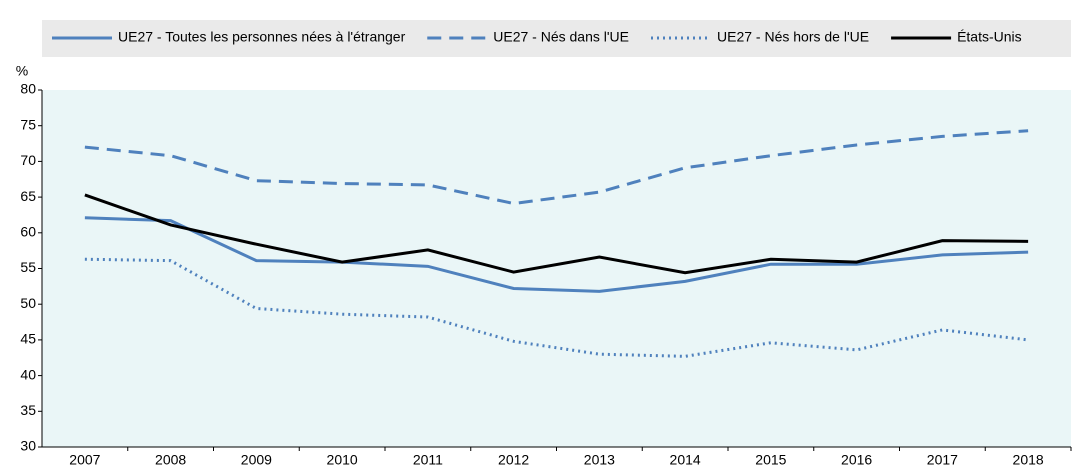 Image resolution: width=1078 pixels, height=469 pixels. I want to click on y-tick-label: 30, so click(28, 446).